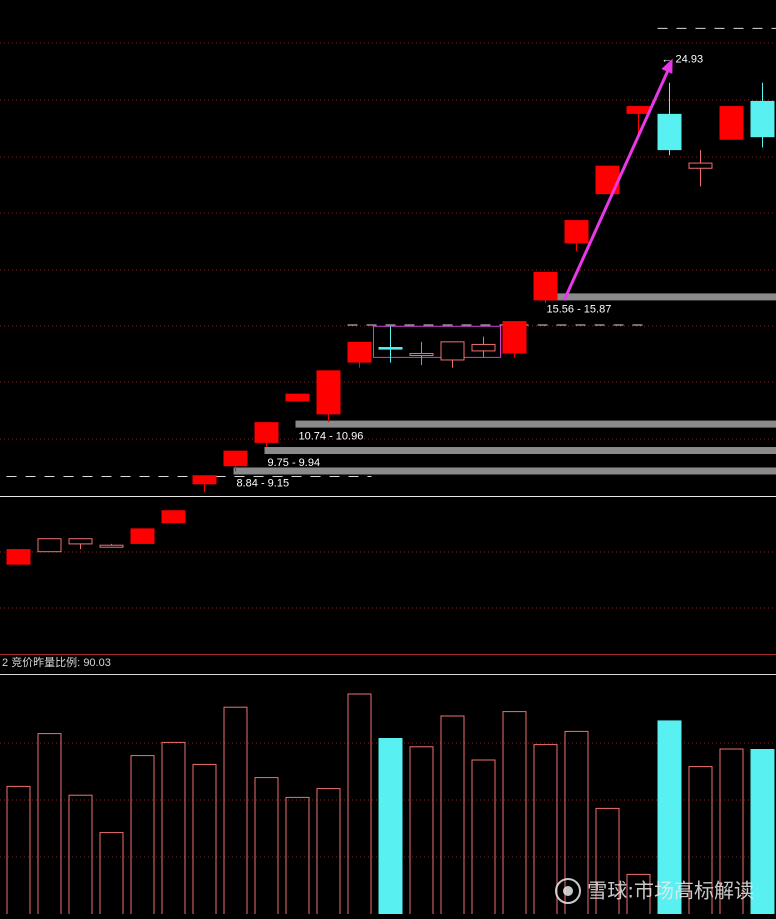 This screenshot has height=919, width=776. Describe the element at coordinates (331, 437) in the screenshot. I see `price-zone-label: 10.74 - 10.96` at that location.